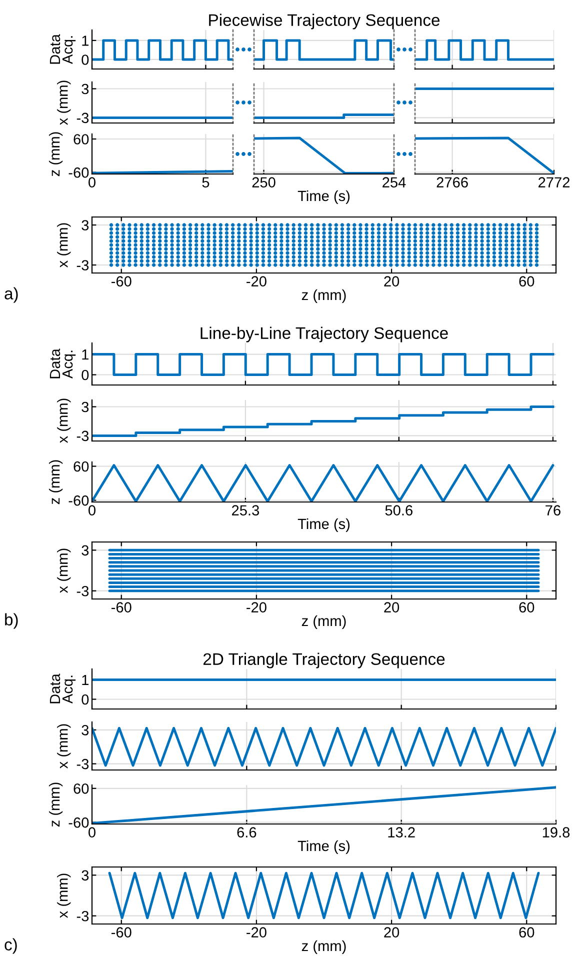 Image resolution: width=573 pixels, height=956 pixels. What do you see at coordinates (452, 182) in the screenshot?
I see `x-tick-label: 2766` at bounding box center [452, 182].